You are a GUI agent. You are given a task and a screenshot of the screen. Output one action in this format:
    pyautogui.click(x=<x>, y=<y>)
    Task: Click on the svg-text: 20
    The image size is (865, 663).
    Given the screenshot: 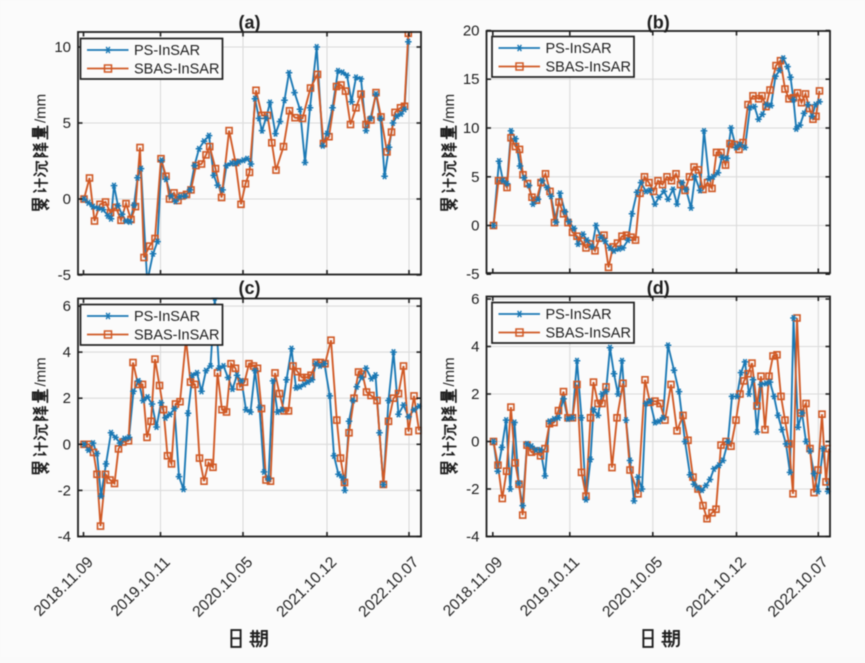 What is the action you would take?
    pyautogui.click(x=471, y=31)
    